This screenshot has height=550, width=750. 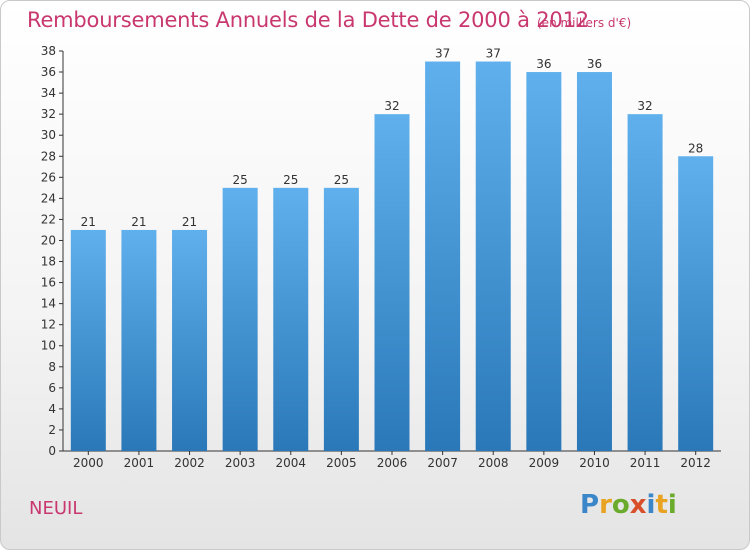 I want to click on x-tick-label: 2004, so click(x=290, y=463).